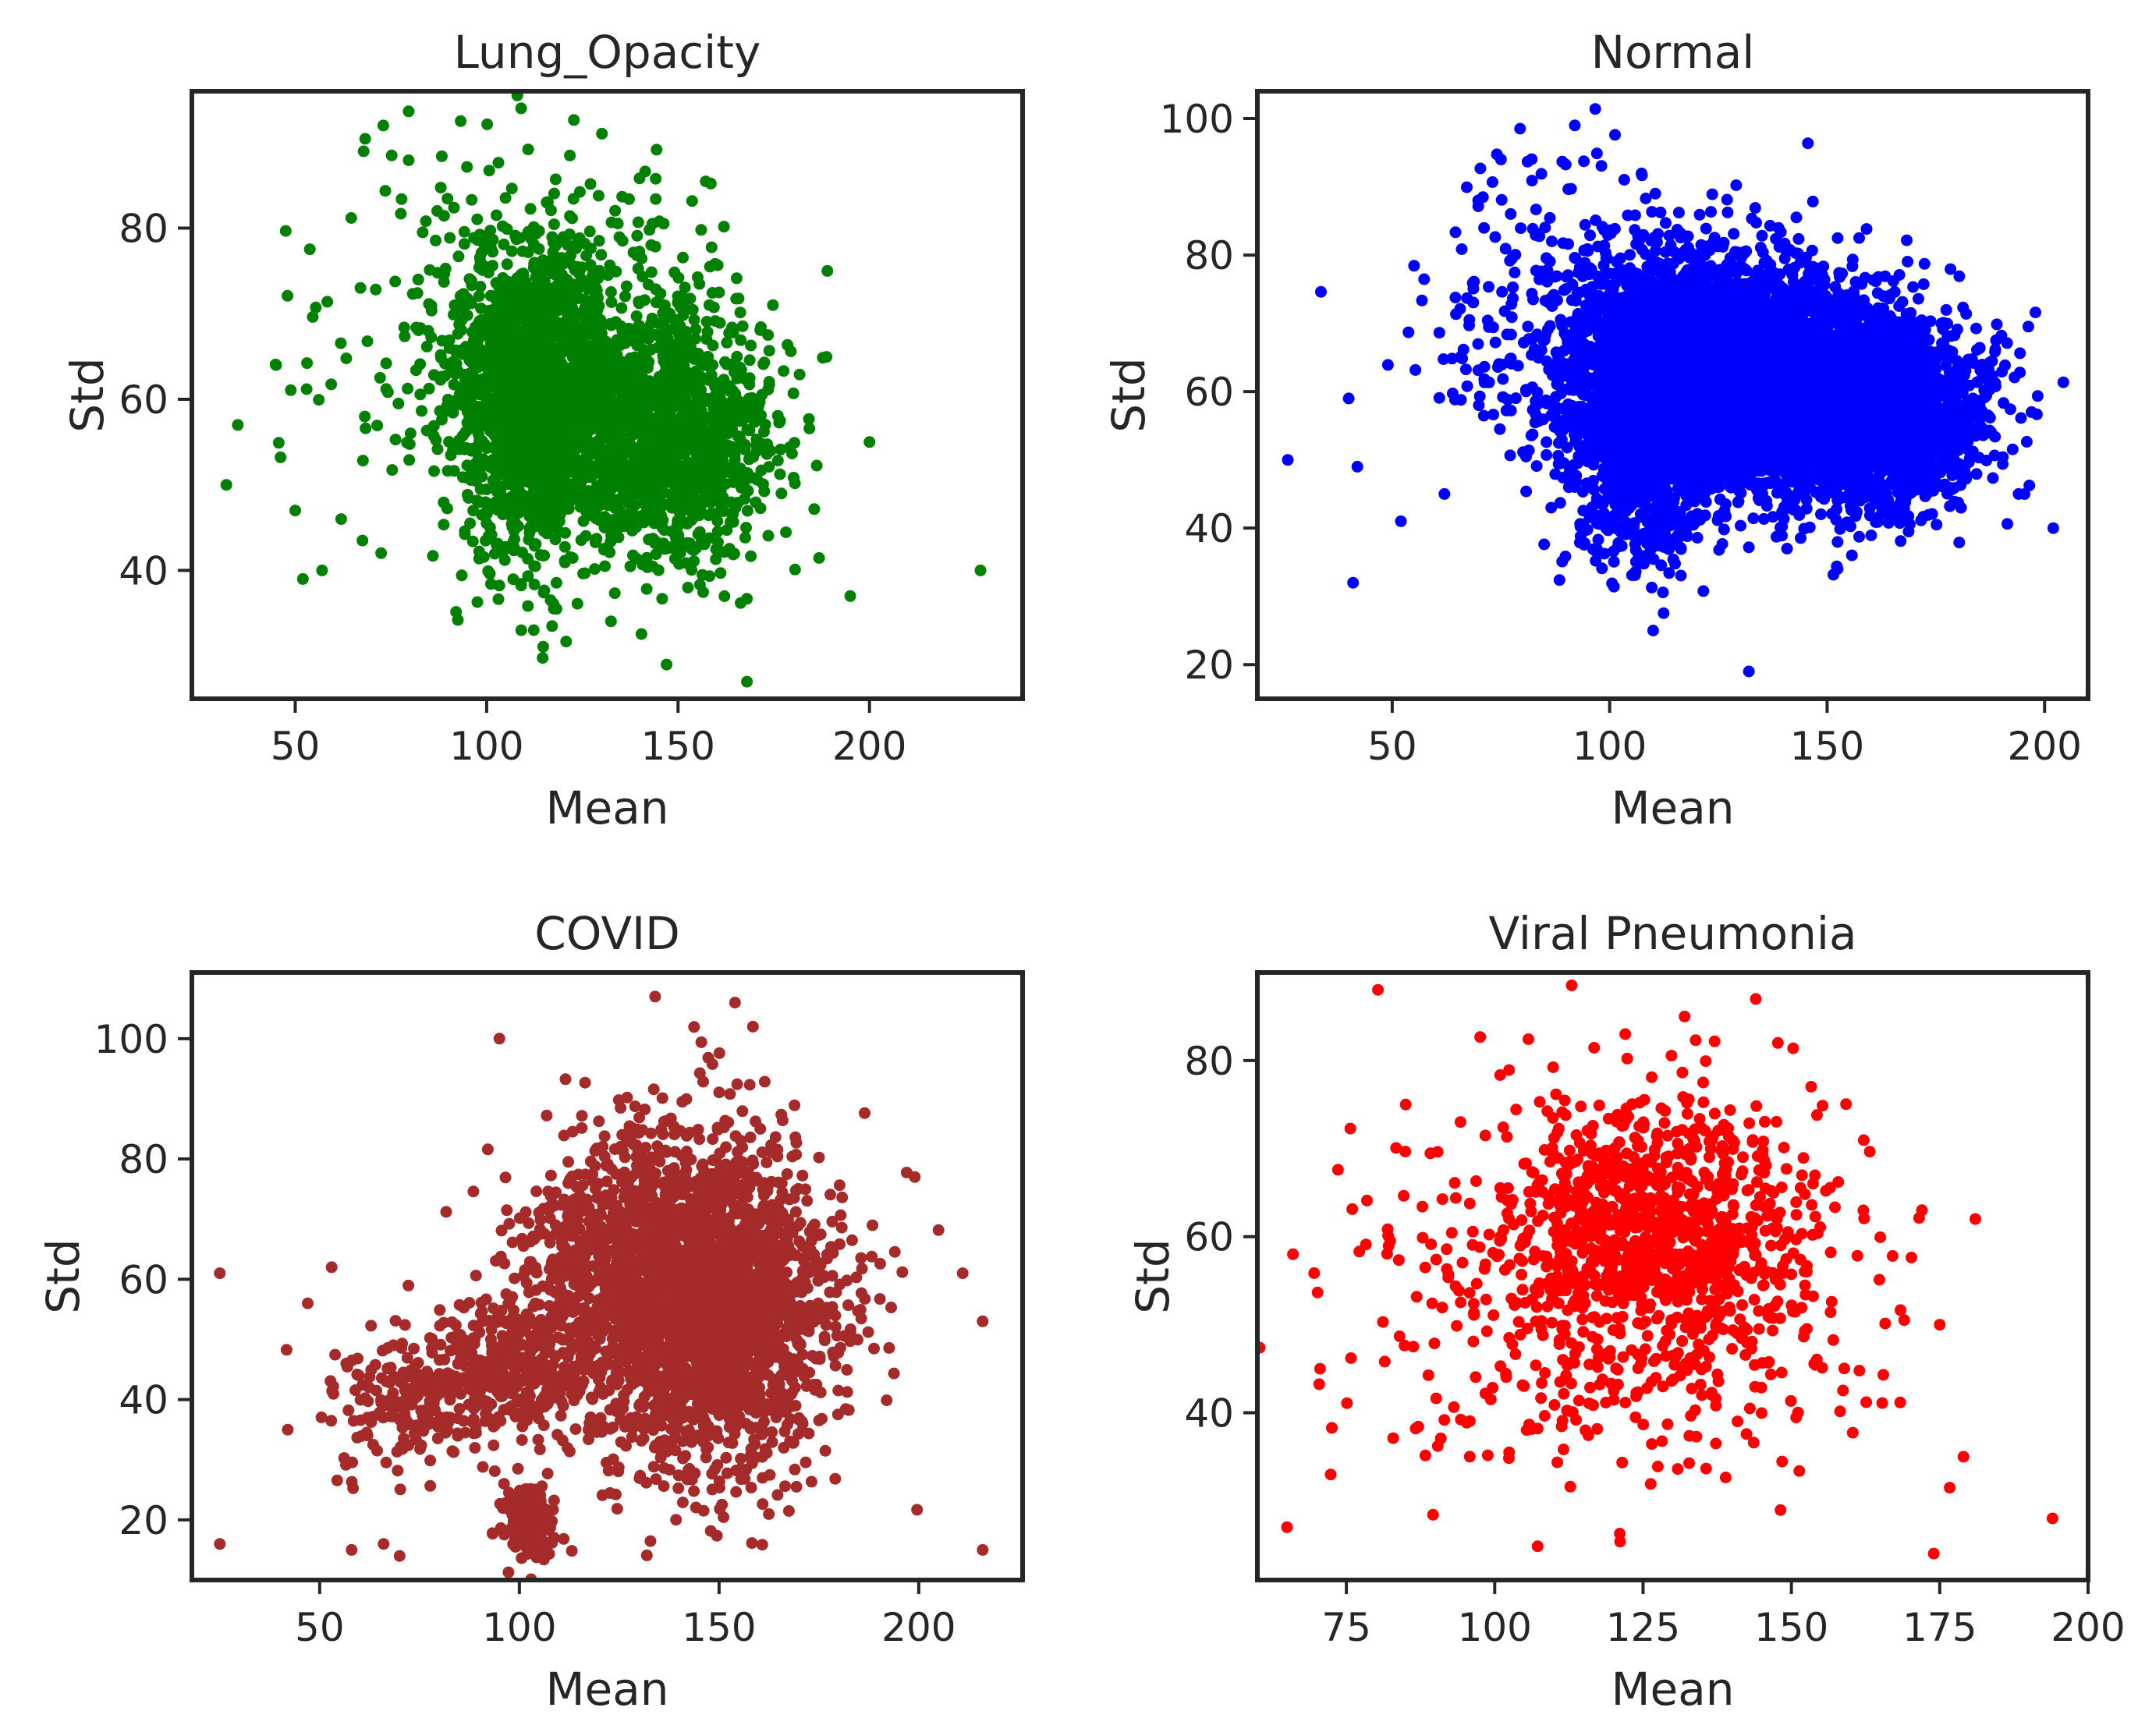  Describe the element at coordinates (486, 746) in the screenshot. I see `x-tick-label: 100` at that location.